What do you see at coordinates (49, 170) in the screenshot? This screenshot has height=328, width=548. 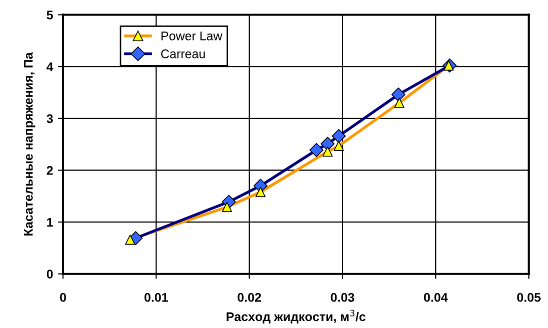 I see `y-tick-label: 2` at bounding box center [49, 170].